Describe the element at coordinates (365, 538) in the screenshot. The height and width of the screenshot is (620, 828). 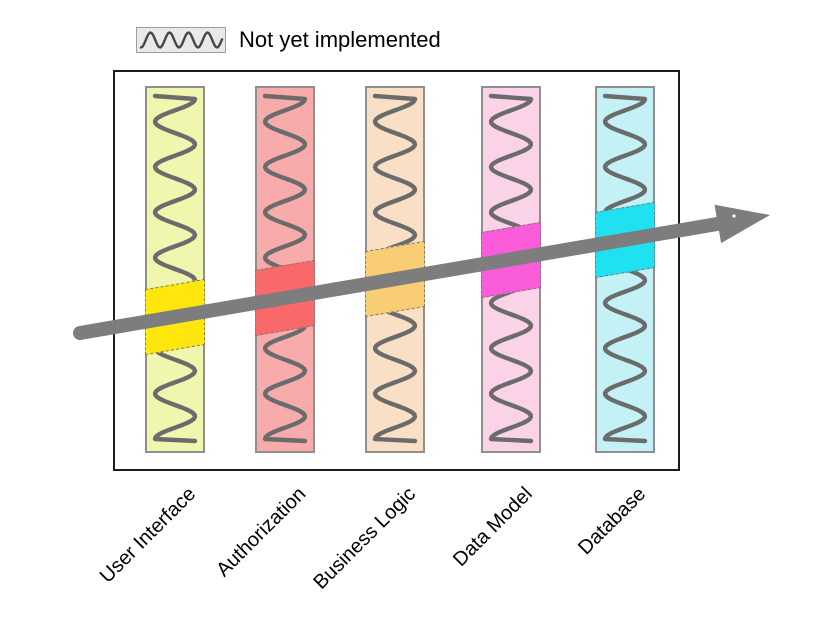
I see `layer-label: Business Logic` at that location.